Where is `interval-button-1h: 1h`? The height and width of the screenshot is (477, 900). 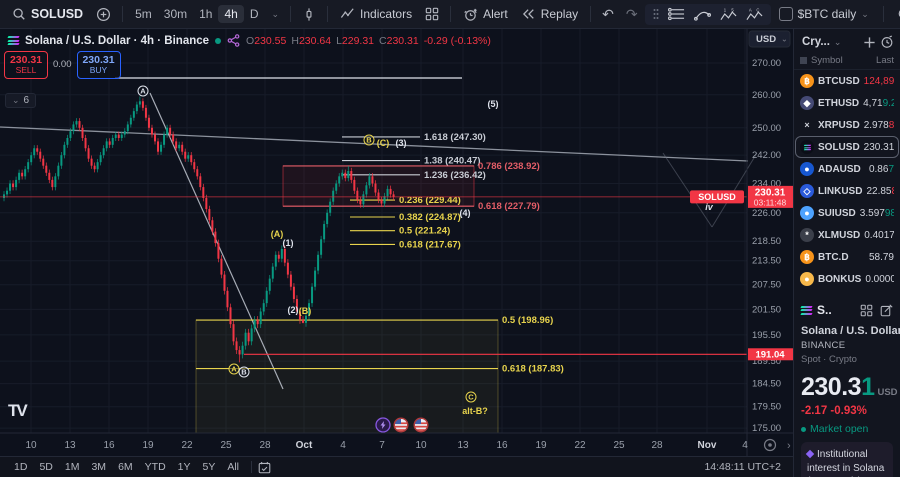 interval-button-1h: 1h is located at coordinates (206, 14).